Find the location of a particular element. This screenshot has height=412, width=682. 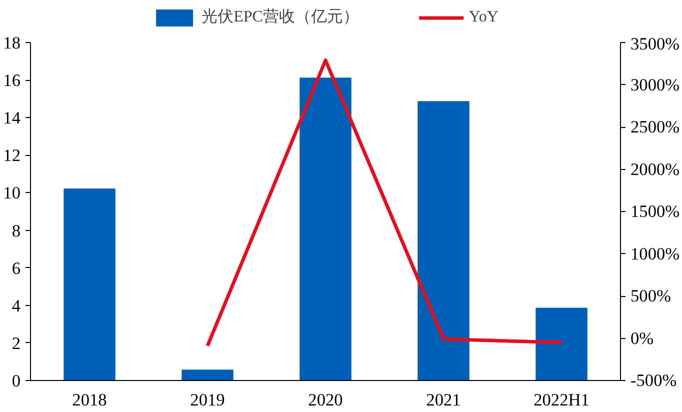

y-tick-label: 16 is located at coordinates (12, 80).